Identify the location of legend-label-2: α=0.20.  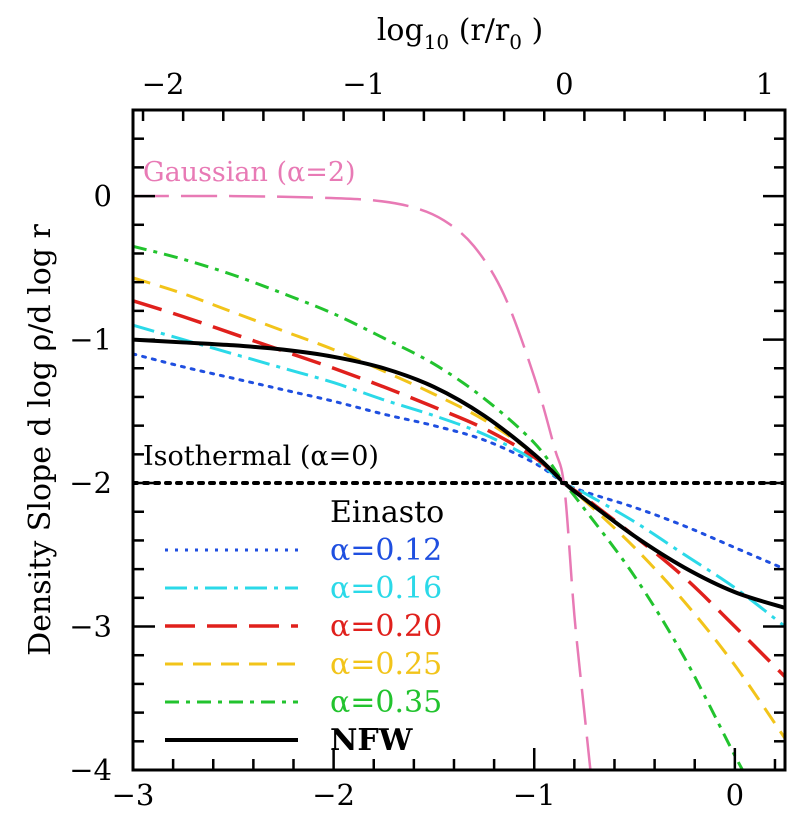
(386, 626).